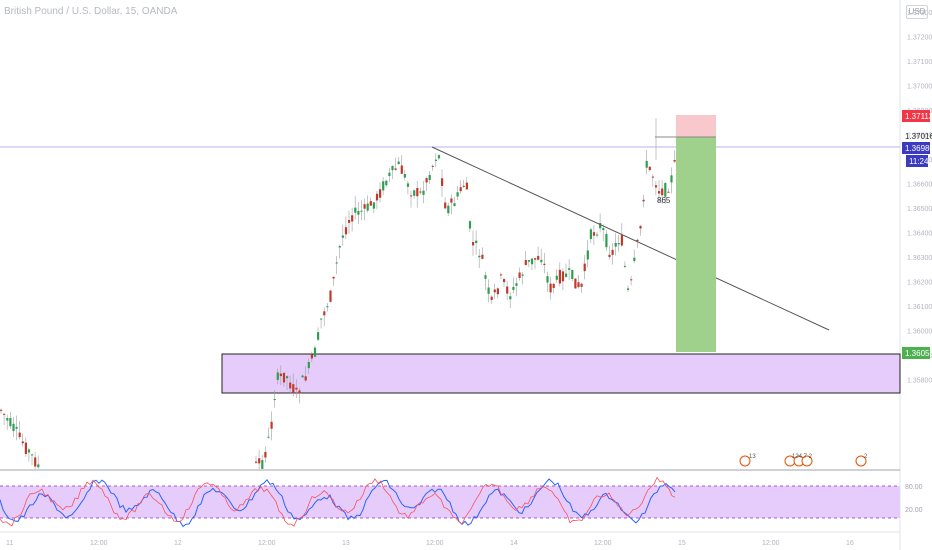 This screenshot has height=550, width=932. I want to click on countdown-badge, so click(917, 161).